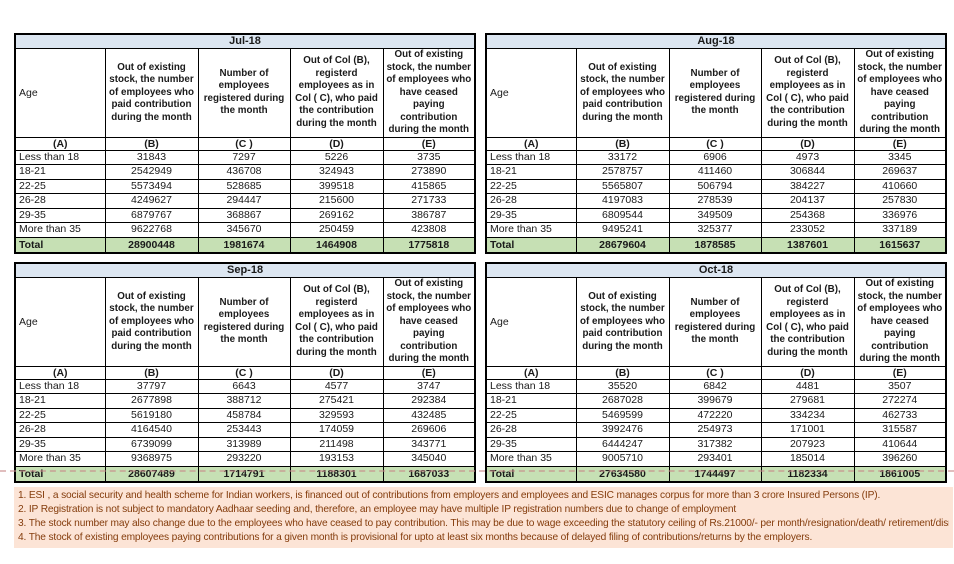  I want to click on value-cell: 528685, so click(244, 186).